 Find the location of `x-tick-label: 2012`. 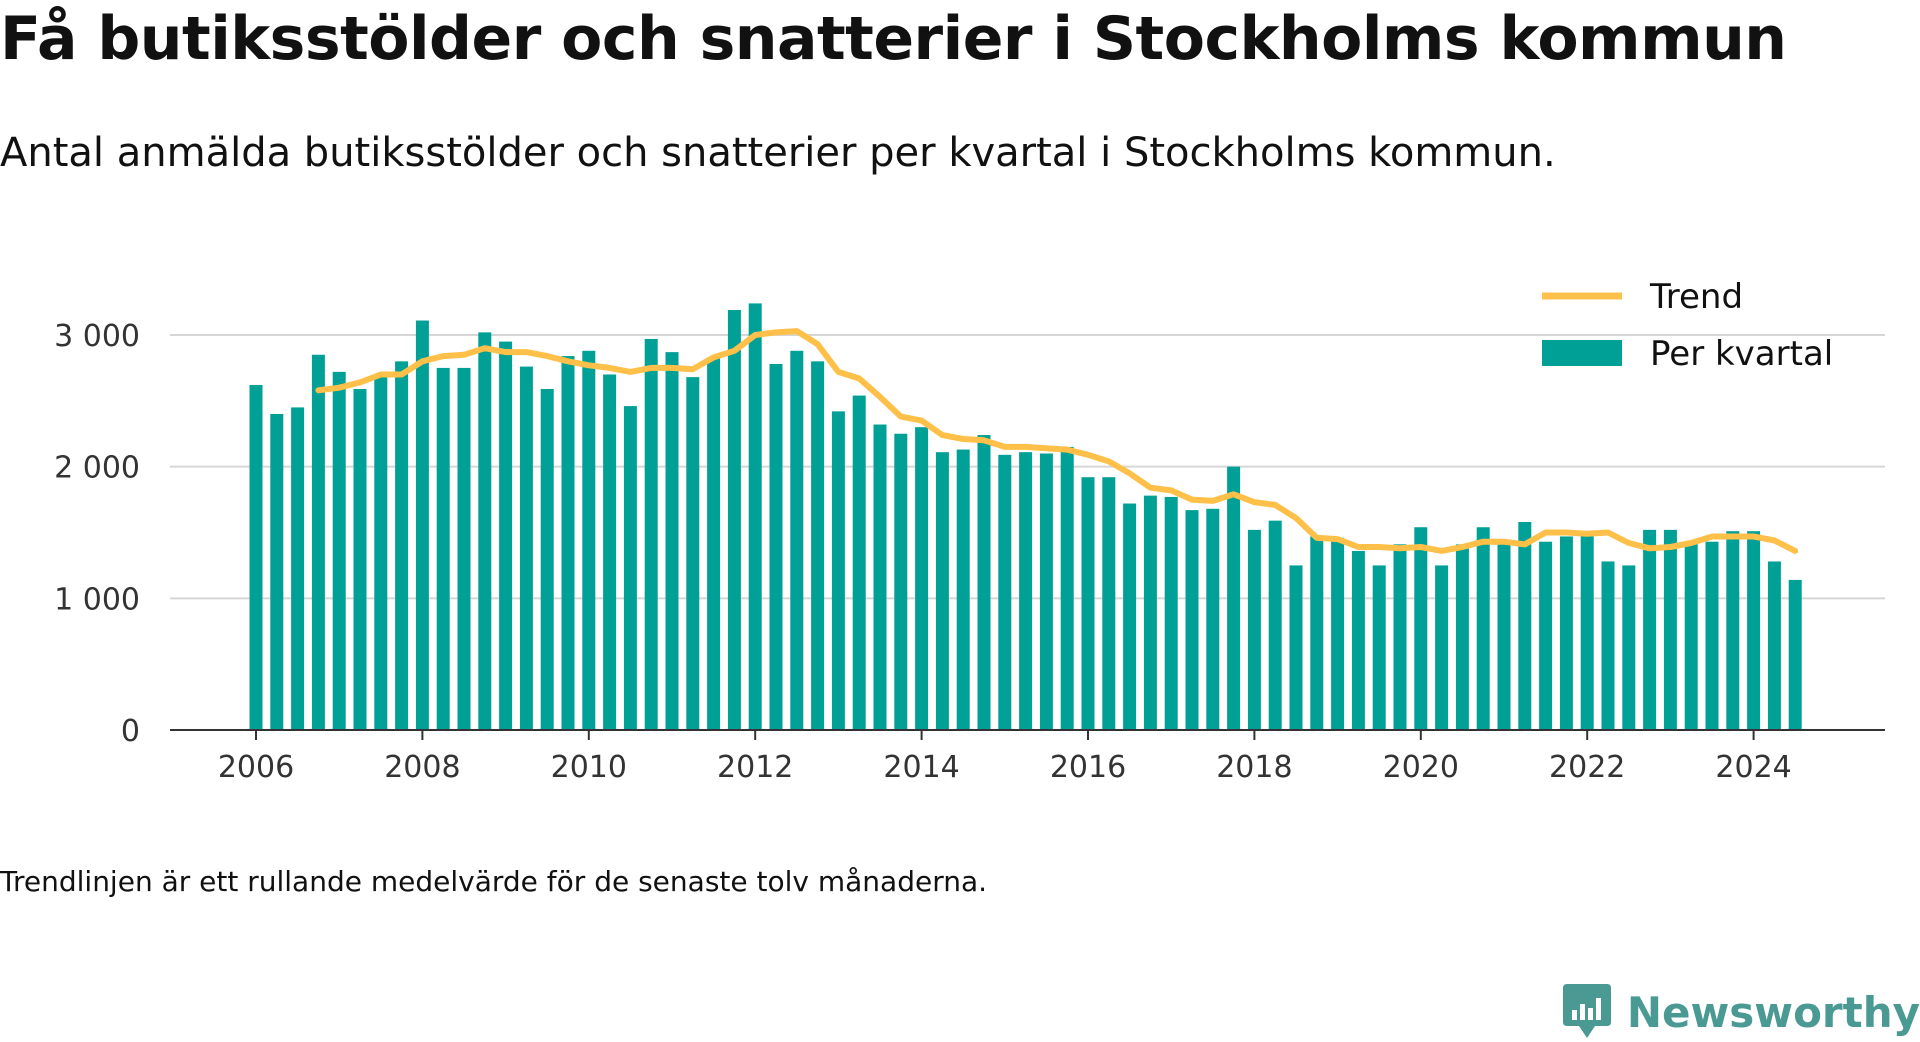

x-tick-label: 2012 is located at coordinates (755, 767).